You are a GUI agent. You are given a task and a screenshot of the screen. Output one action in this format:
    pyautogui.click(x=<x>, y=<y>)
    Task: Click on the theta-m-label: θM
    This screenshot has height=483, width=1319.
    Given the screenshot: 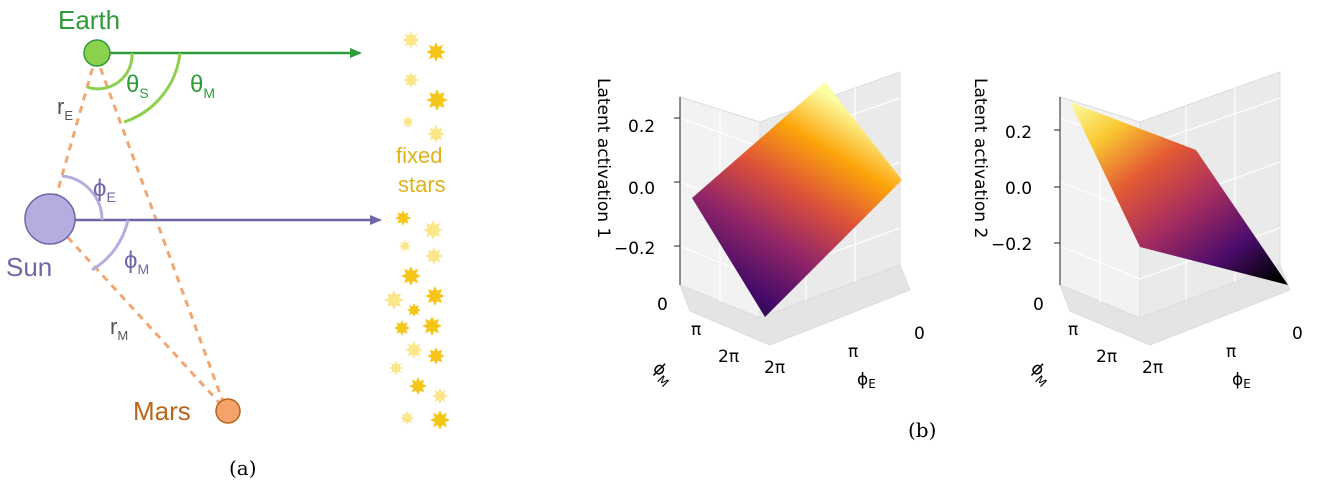 What is the action you would take?
    pyautogui.click(x=202, y=86)
    